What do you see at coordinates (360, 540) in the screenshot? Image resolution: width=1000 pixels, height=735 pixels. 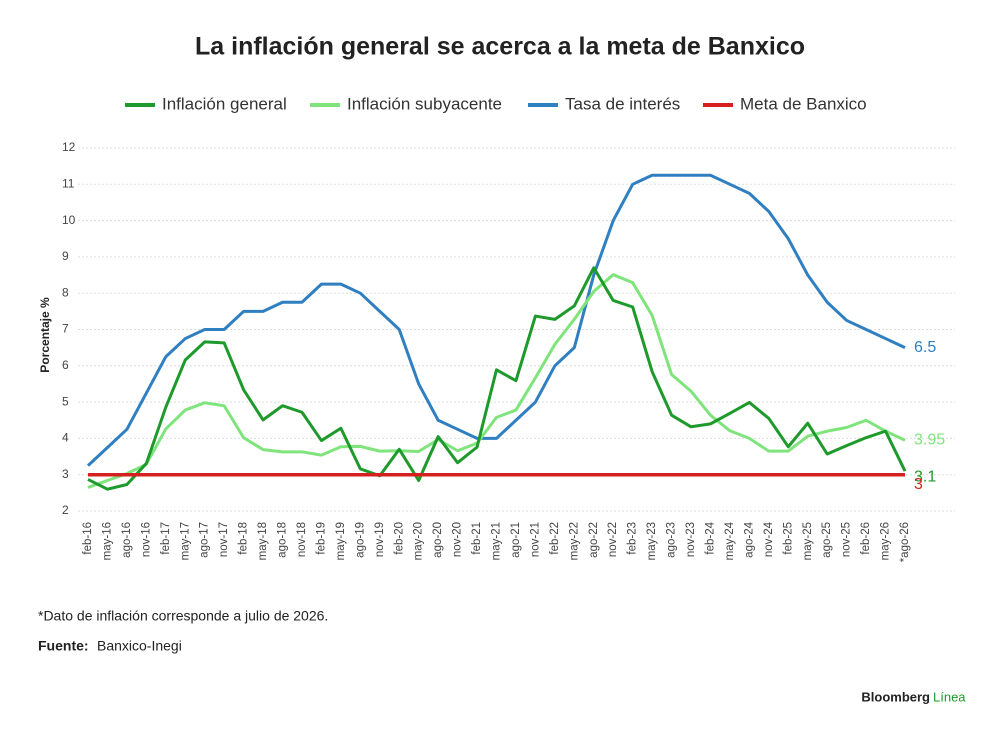 I see `x-tick-label: ago-19` at bounding box center [360, 540].